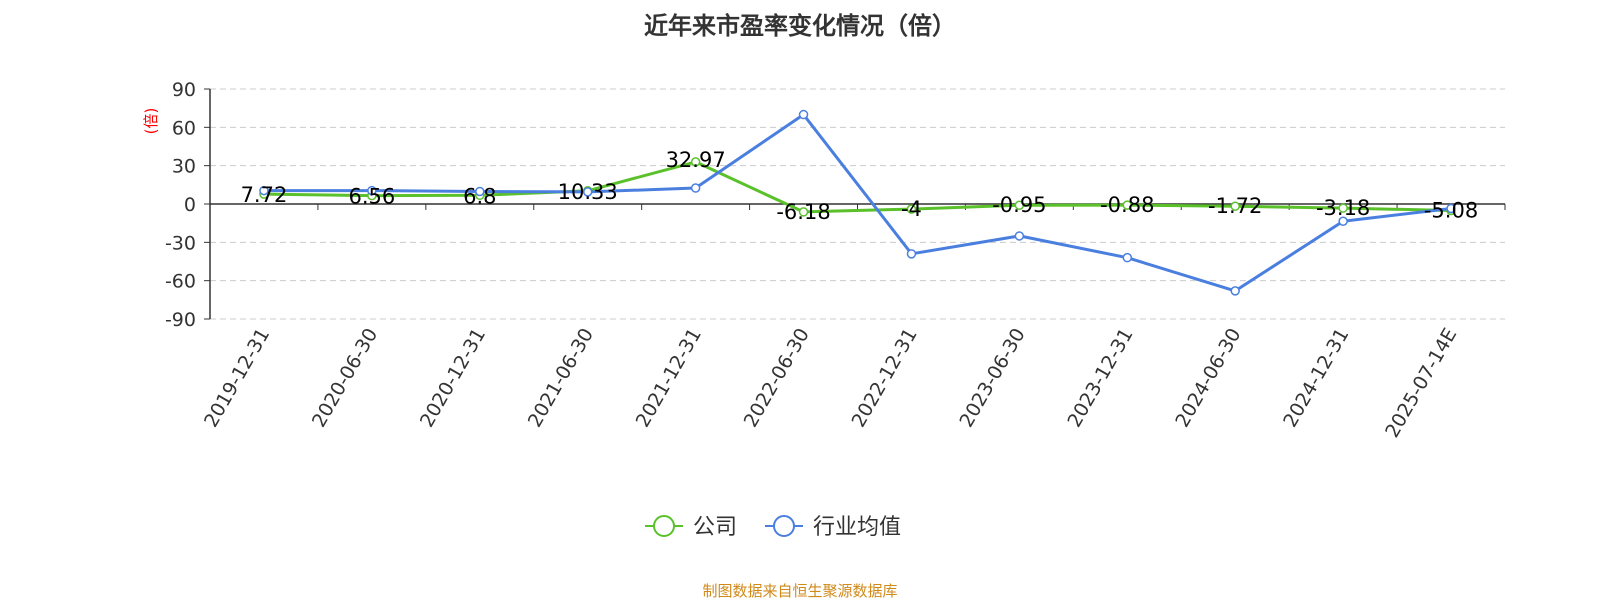 The height and width of the screenshot is (601, 1600). Describe the element at coordinates (184, 167) in the screenshot. I see `y-tick-label: 30` at that location.